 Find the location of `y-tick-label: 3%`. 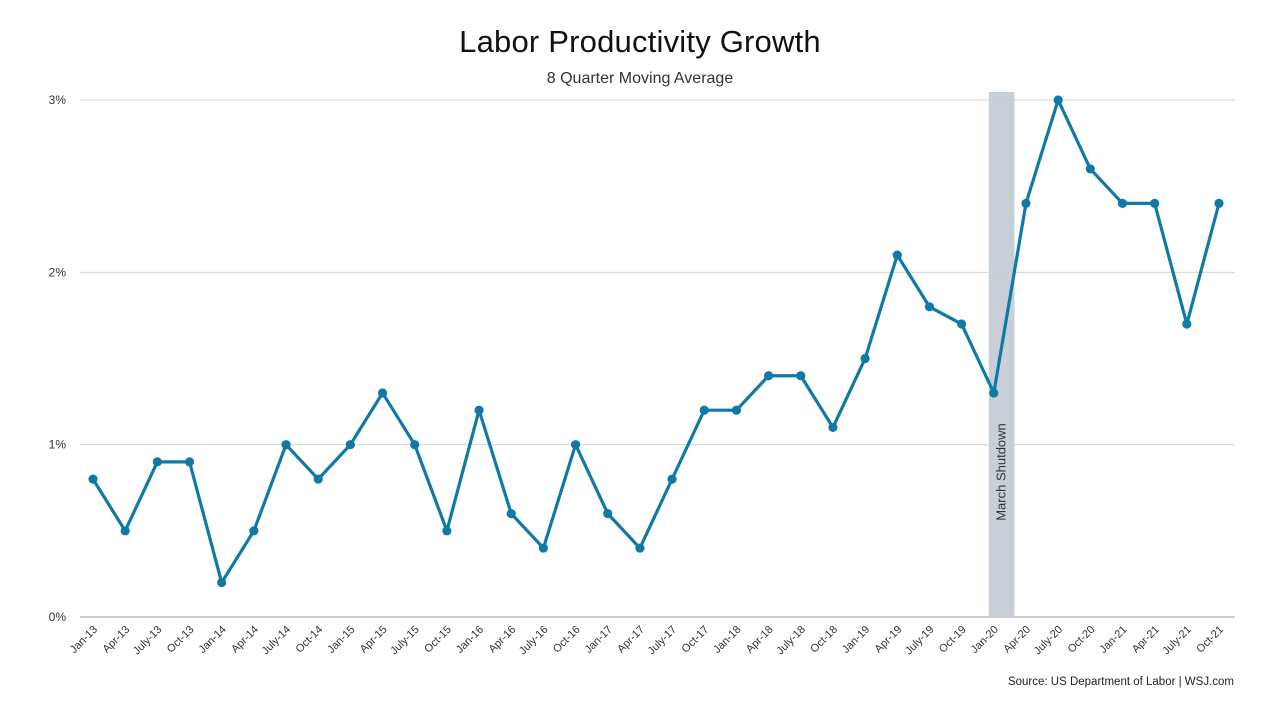

y-tick-label: 3% is located at coordinates (58, 100).